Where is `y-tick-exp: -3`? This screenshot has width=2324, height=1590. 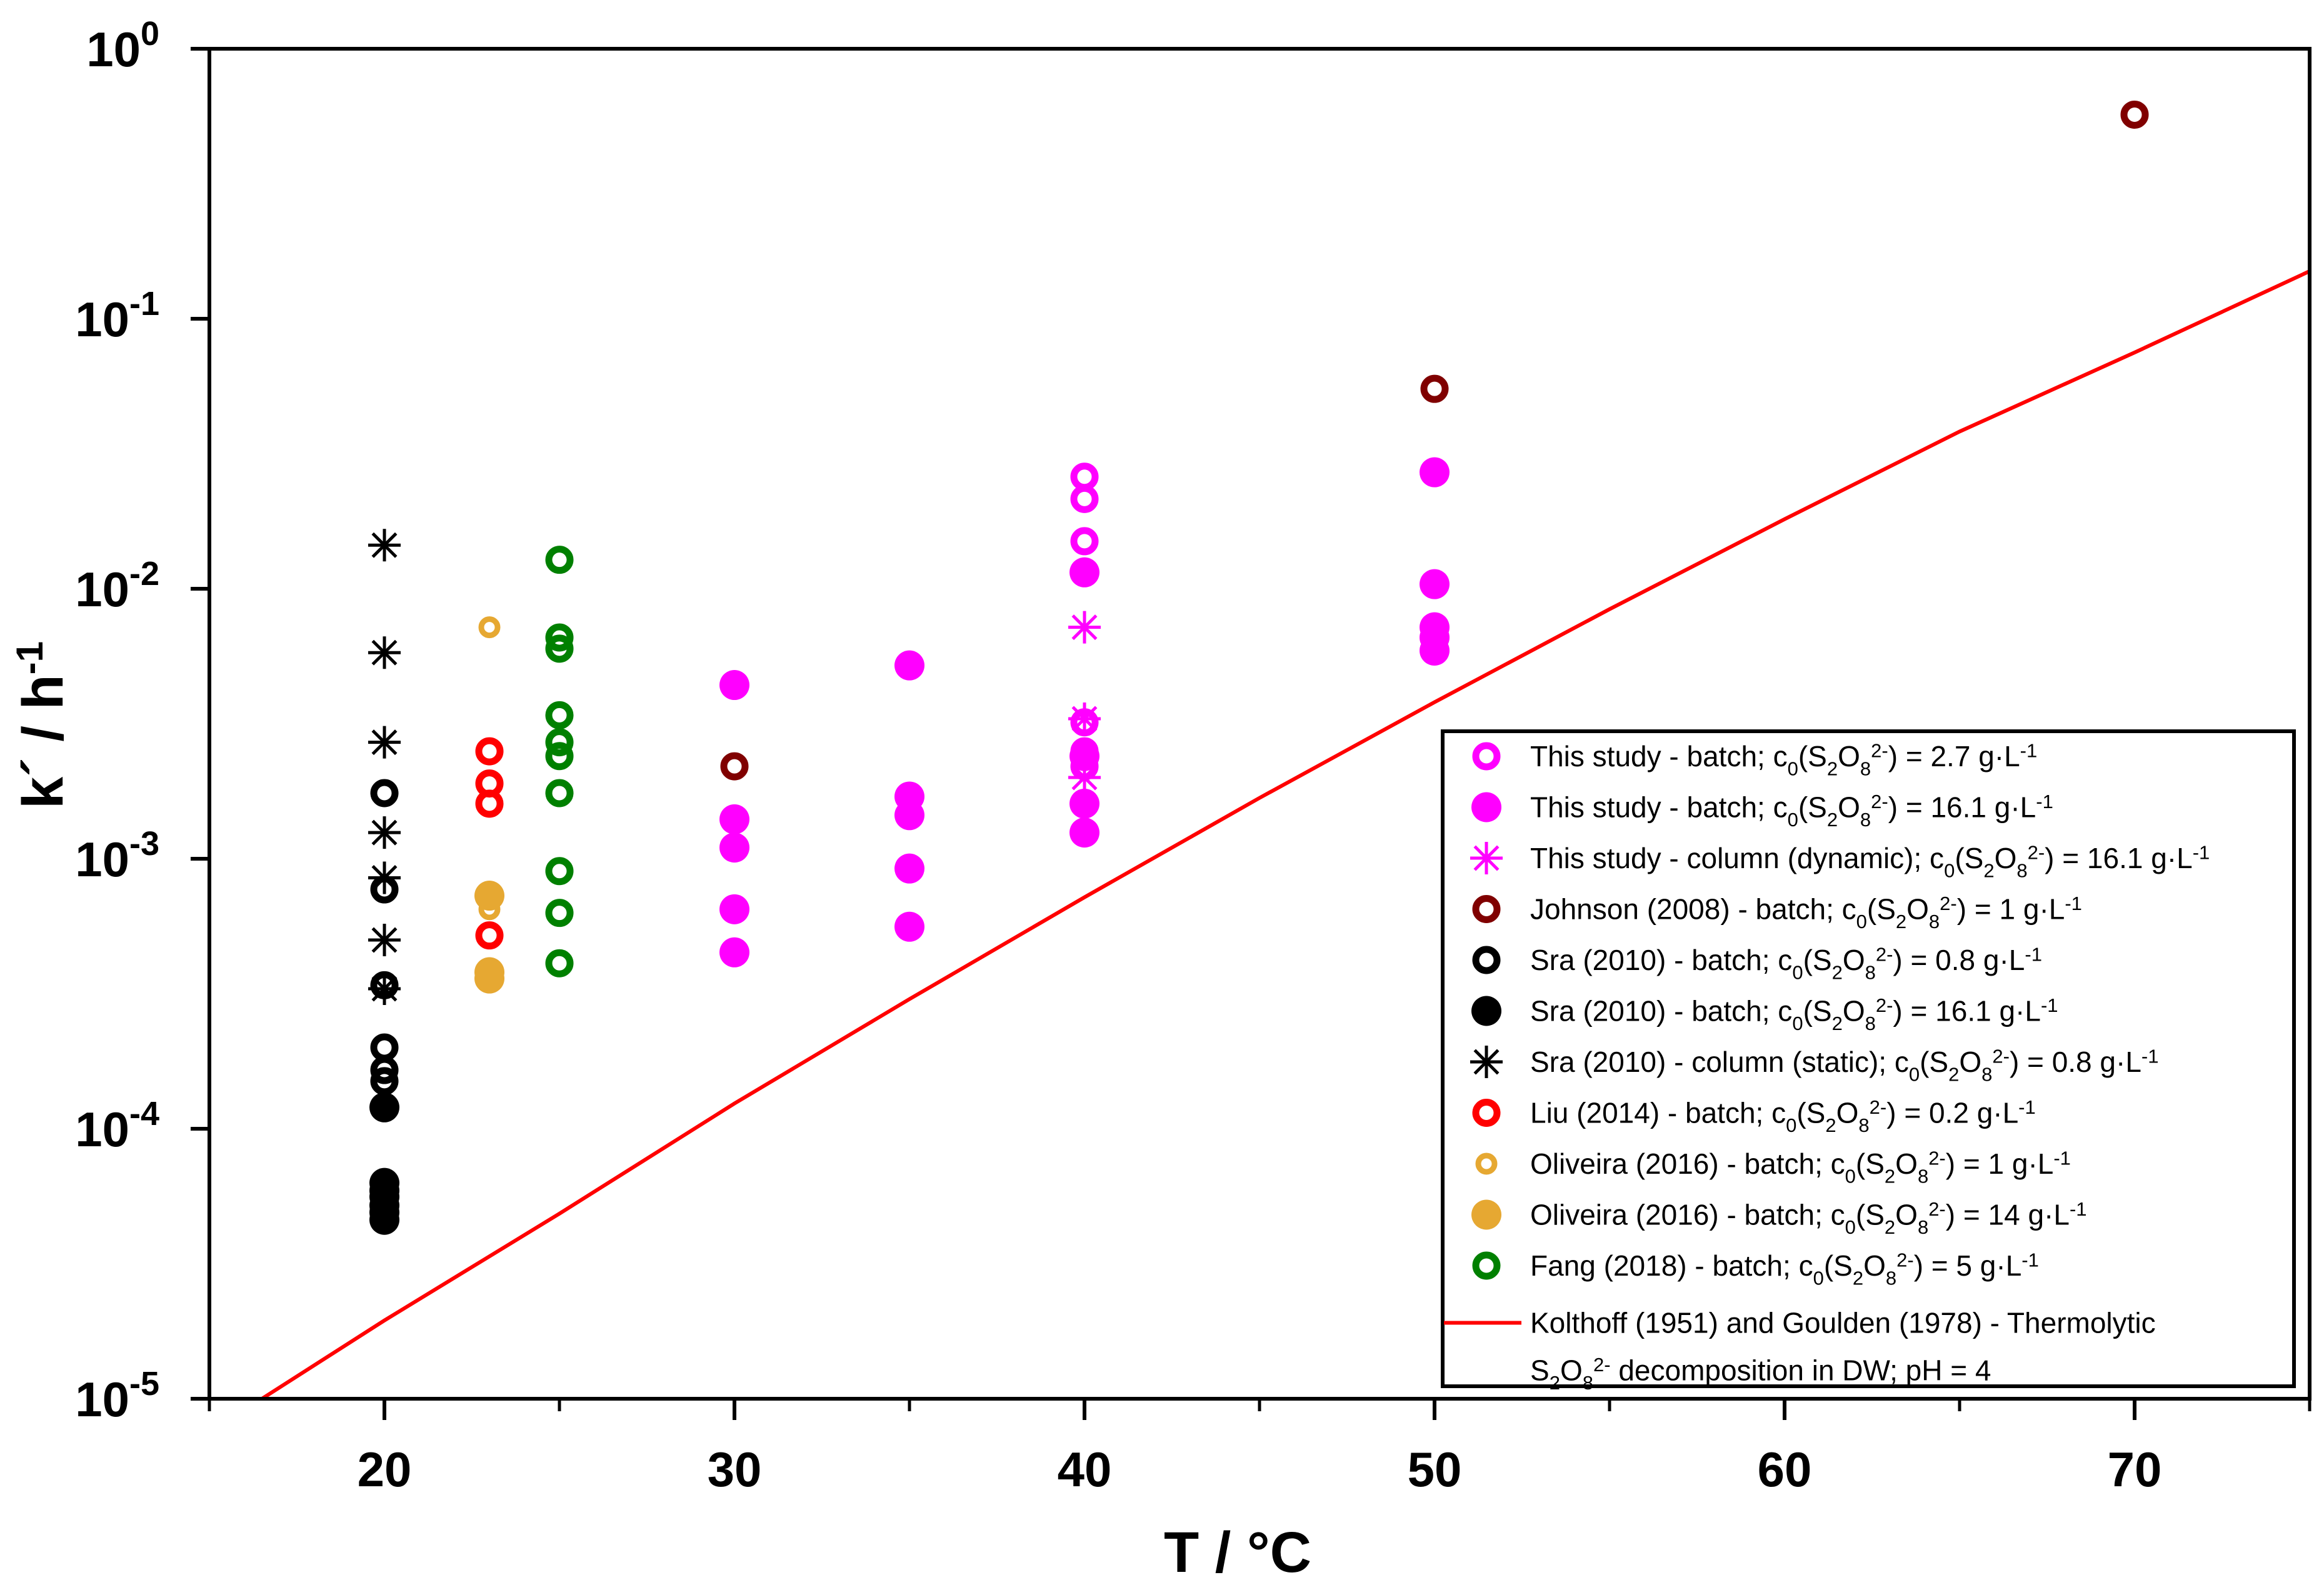 y-tick-exp: -3 is located at coordinates (144, 844).